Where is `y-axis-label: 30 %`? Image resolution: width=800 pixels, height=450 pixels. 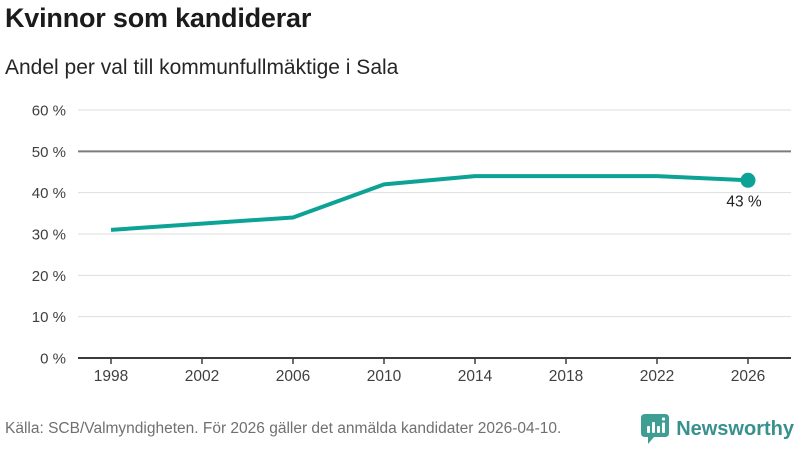
y-axis-label: 30 % is located at coordinates (49, 235).